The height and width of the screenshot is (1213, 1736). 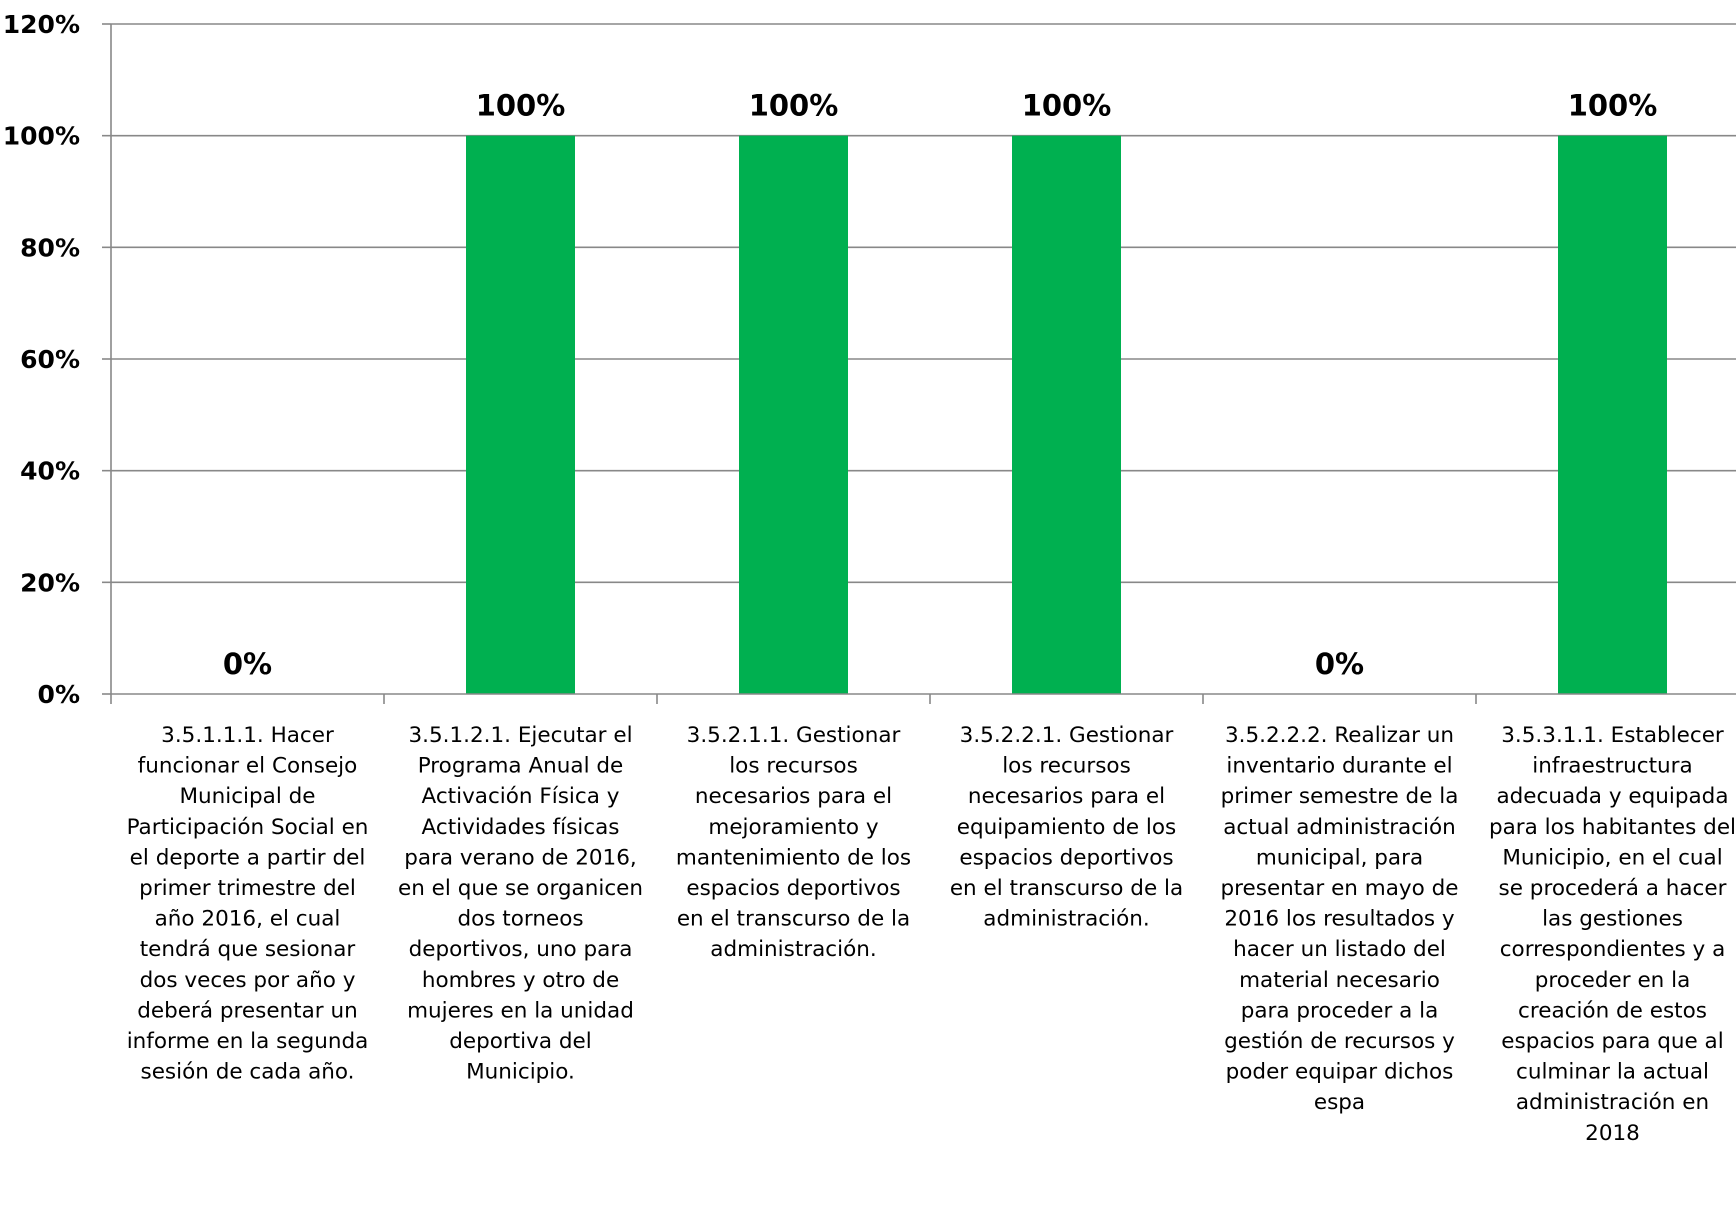 I want to click on category-label-line: año 2016, el cual, so click(x=248, y=919).